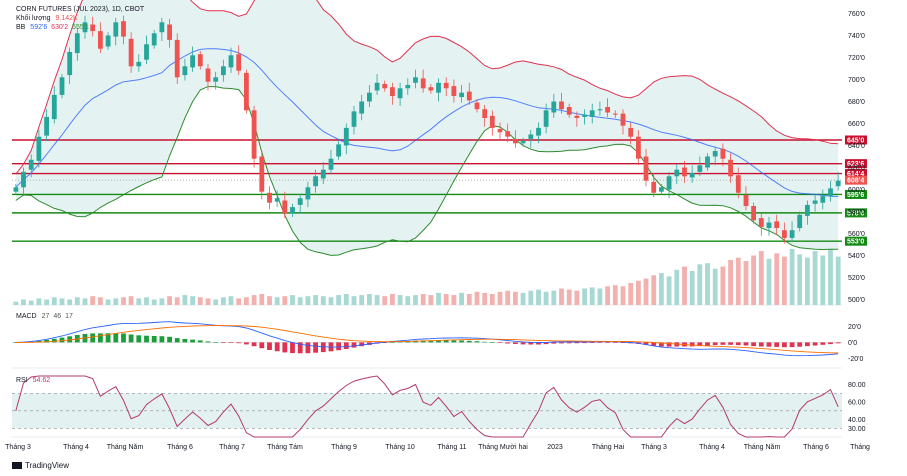  What do you see at coordinates (855, 174) in the screenshot?
I see `resistance-tag-label: 614'4` at bounding box center [855, 174].